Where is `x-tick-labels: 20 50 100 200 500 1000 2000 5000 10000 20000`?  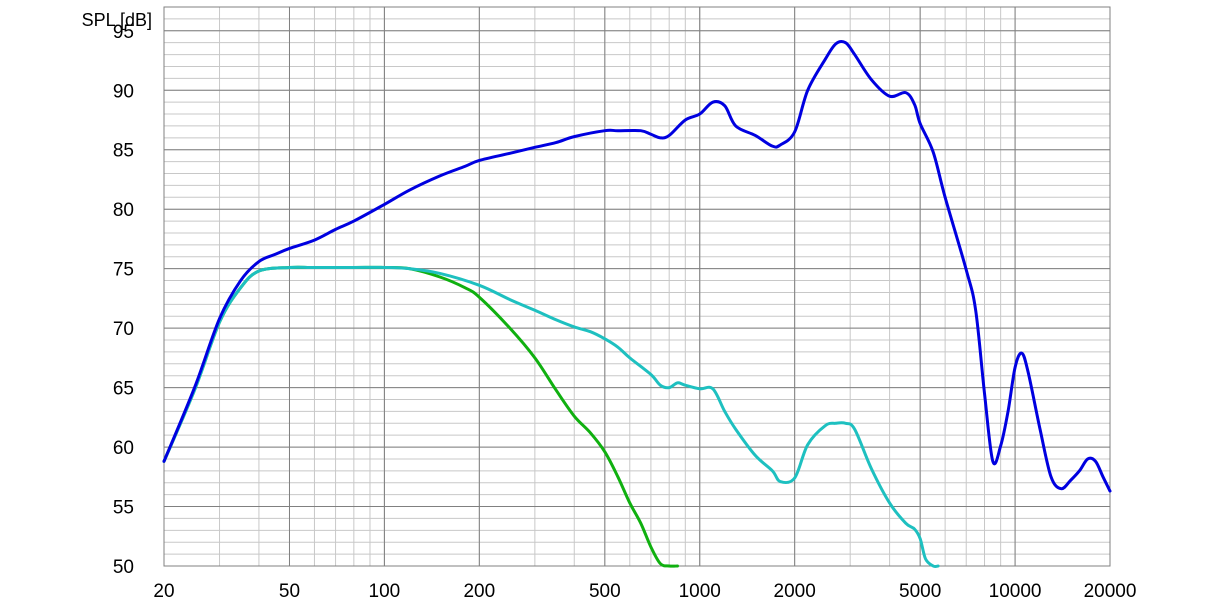 x-tick-labels: 20 50 100 200 500 1000 2000 5000 10000 20000 is located at coordinates (644, 591).